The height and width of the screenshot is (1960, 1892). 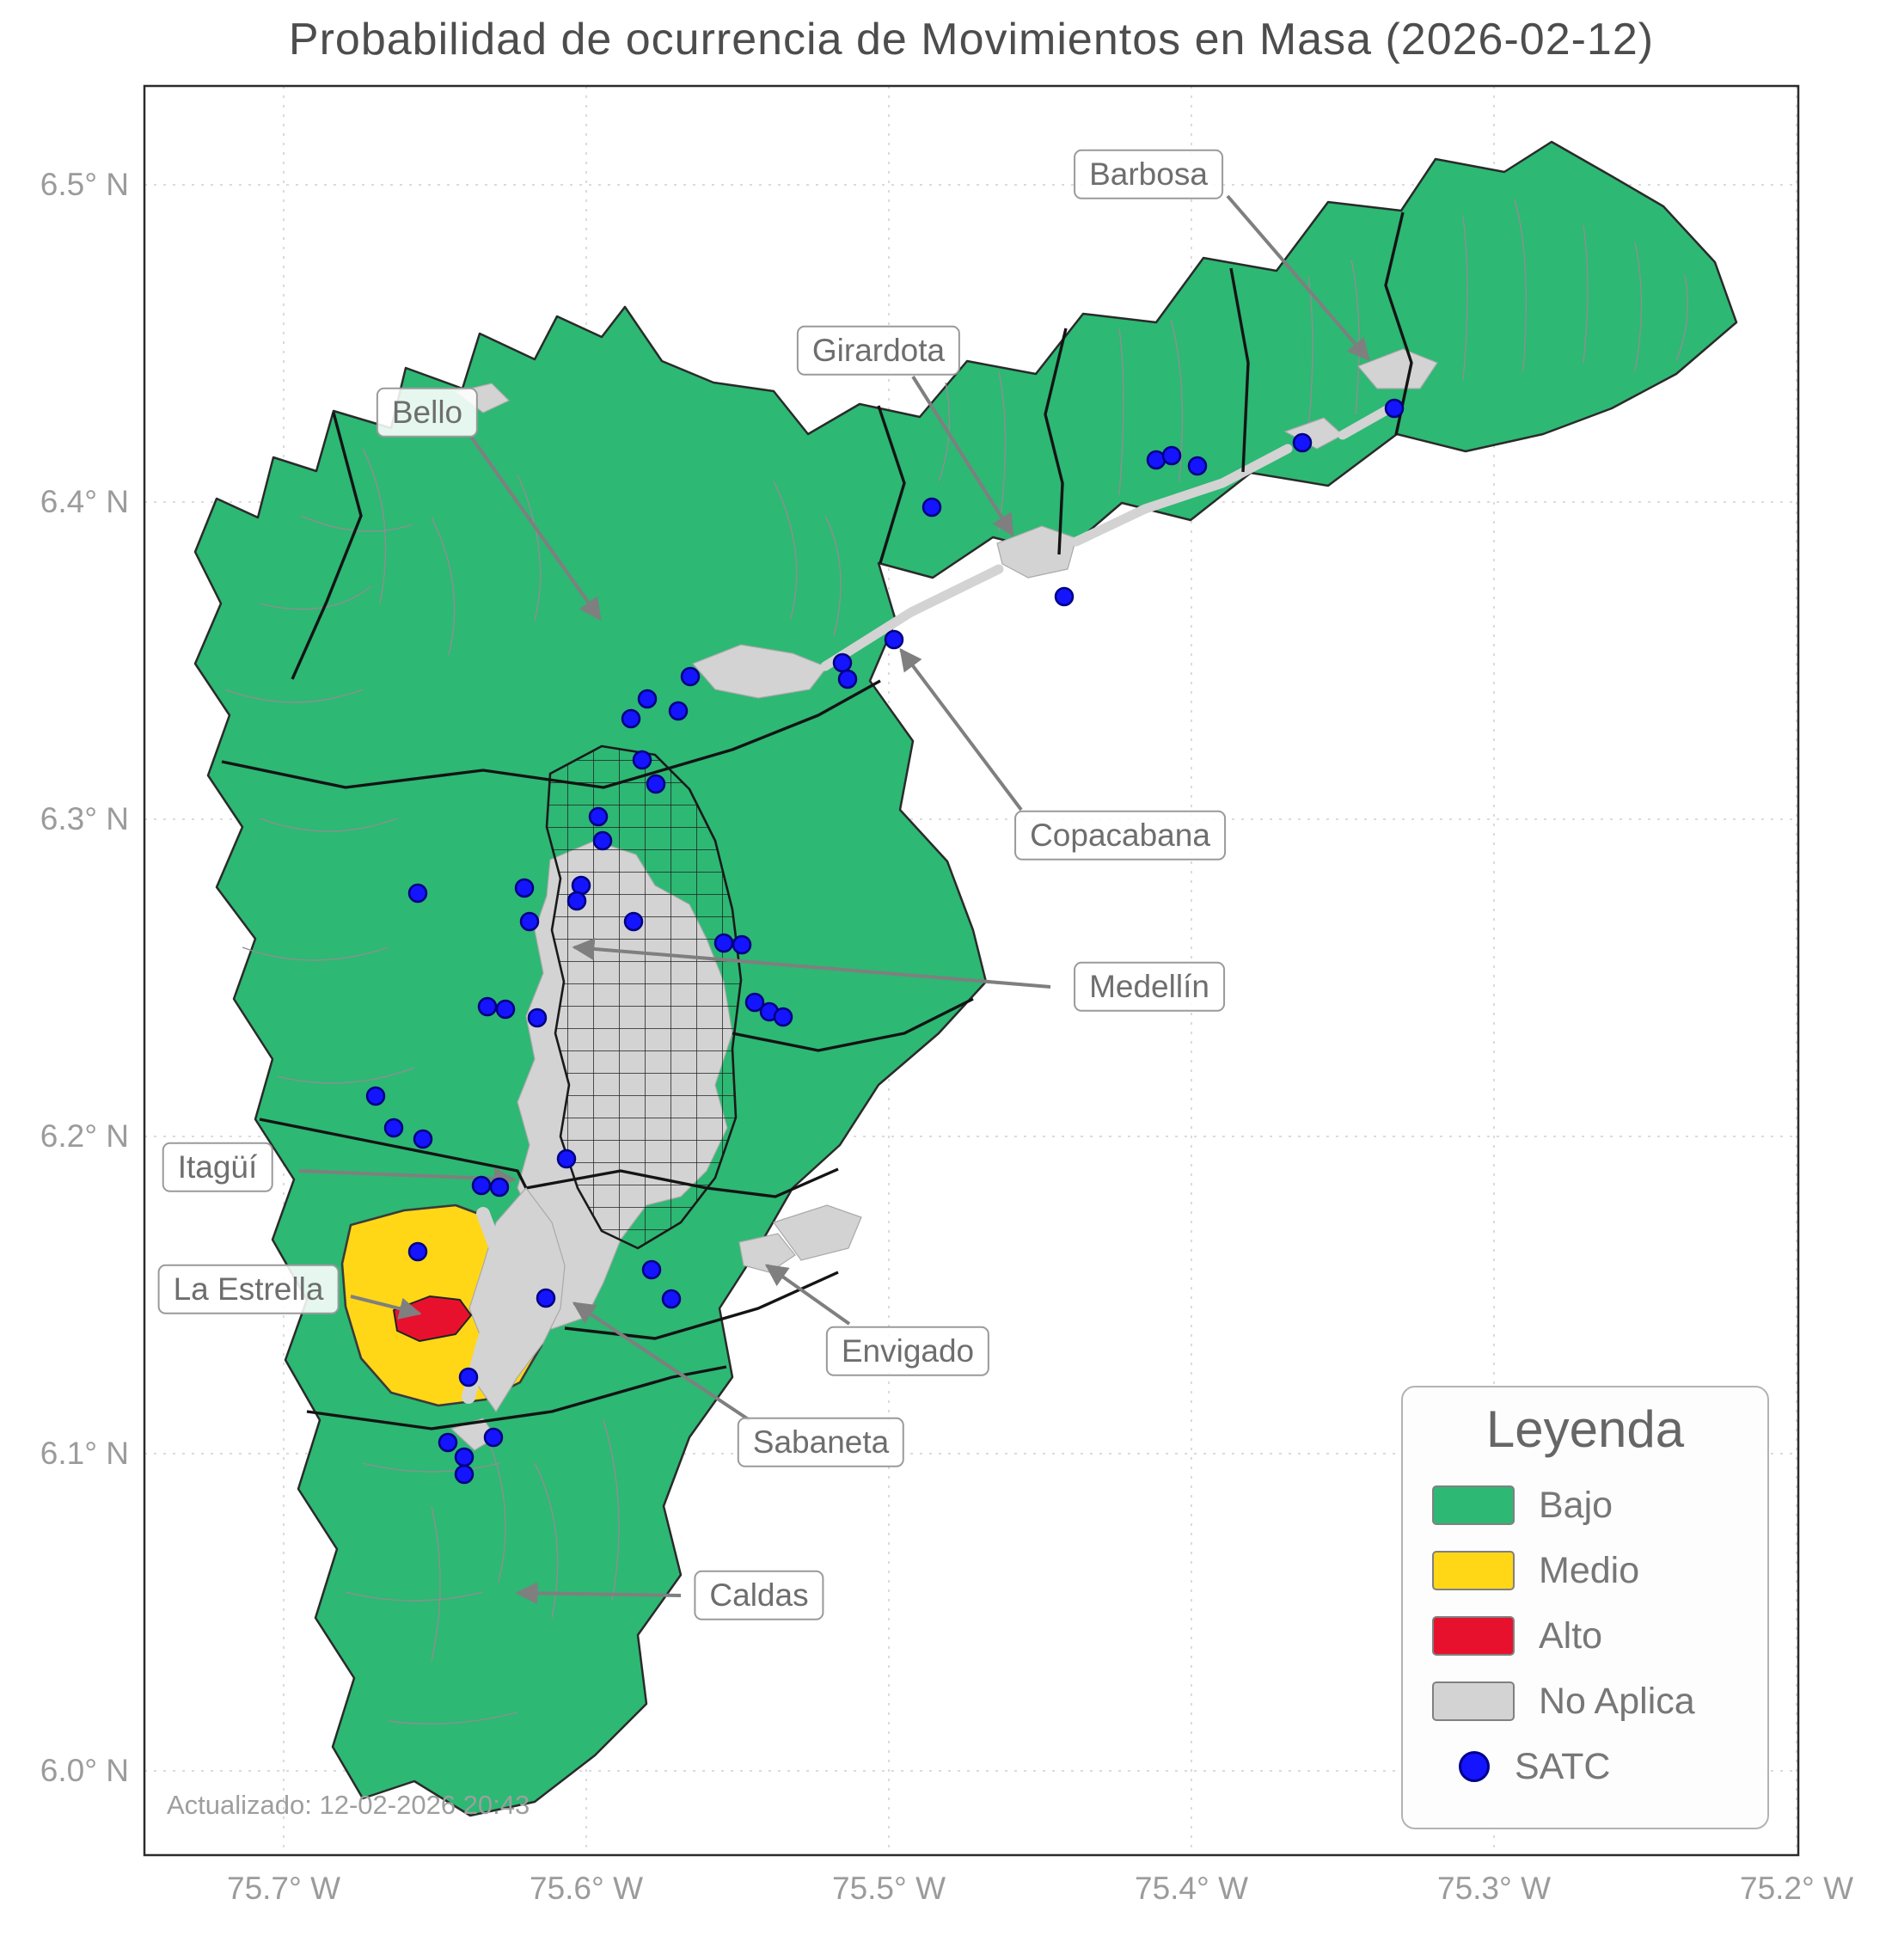 What do you see at coordinates (84, 1136) in the screenshot?
I see `lat-tick-label: 6.2° N` at bounding box center [84, 1136].